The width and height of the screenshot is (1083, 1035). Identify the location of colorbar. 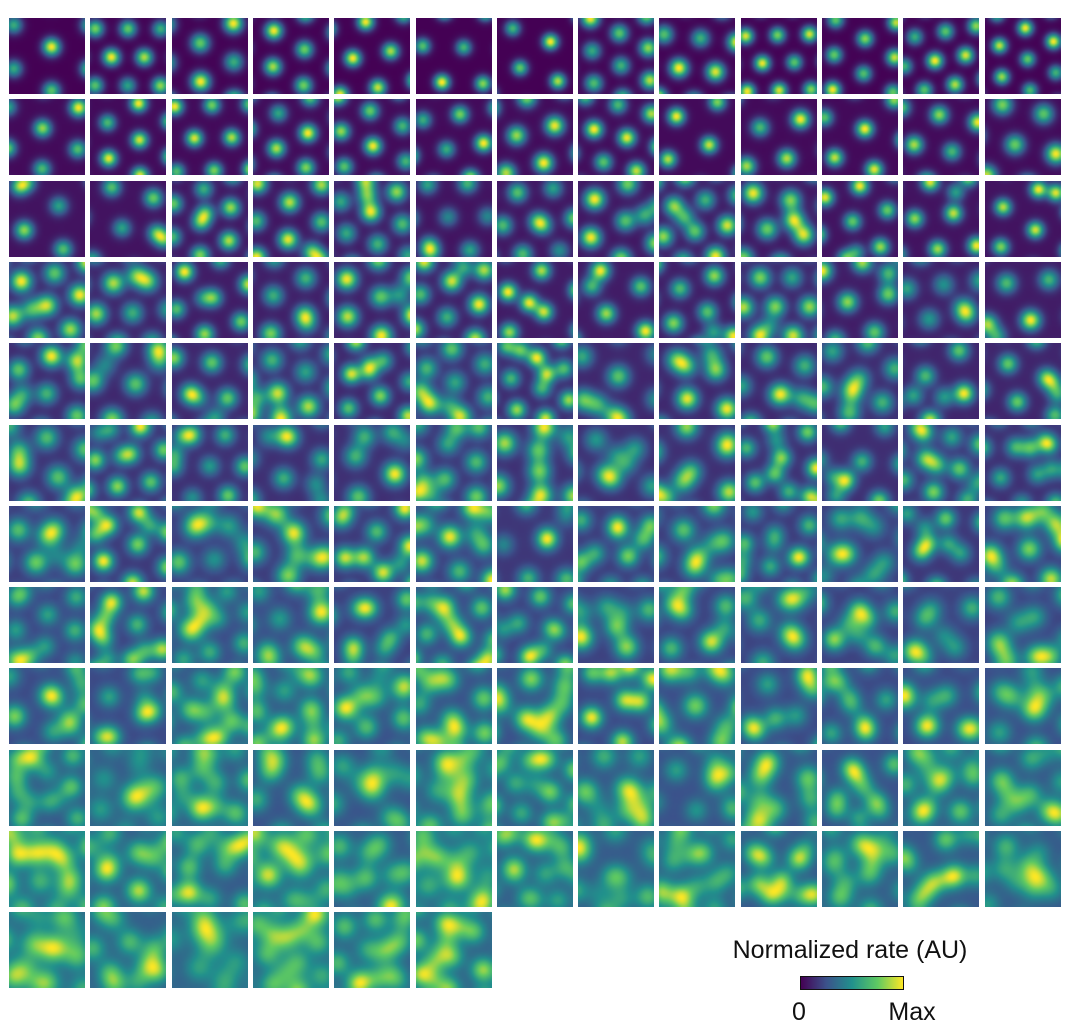
(852, 983).